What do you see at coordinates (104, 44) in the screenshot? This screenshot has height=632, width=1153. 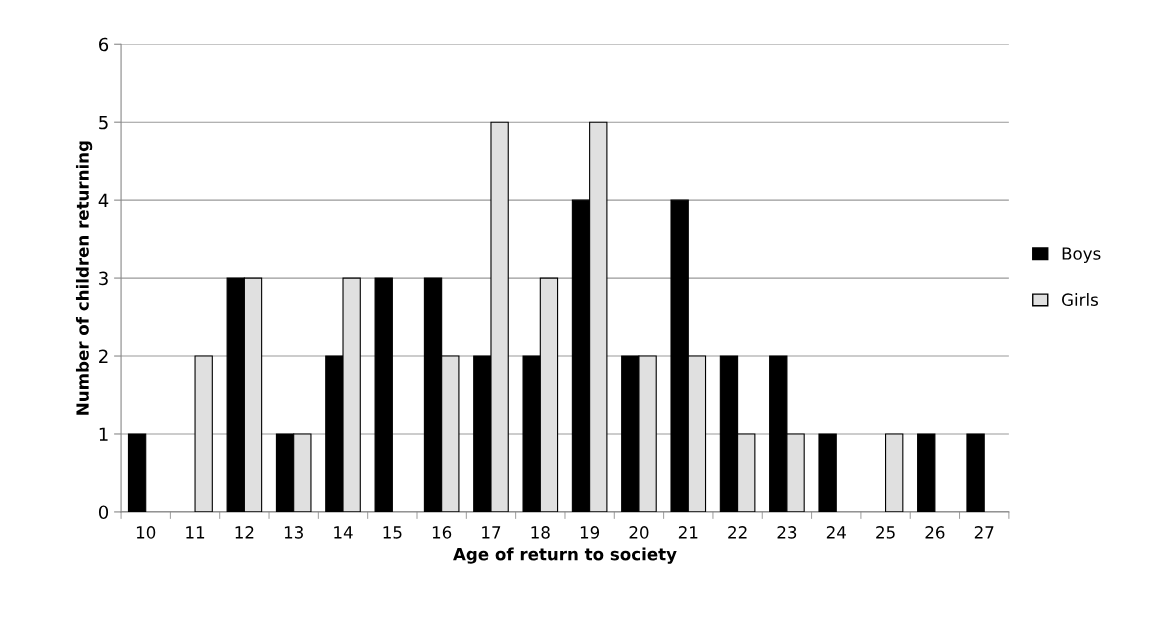 I see `y-tick-label: 6` at bounding box center [104, 44].